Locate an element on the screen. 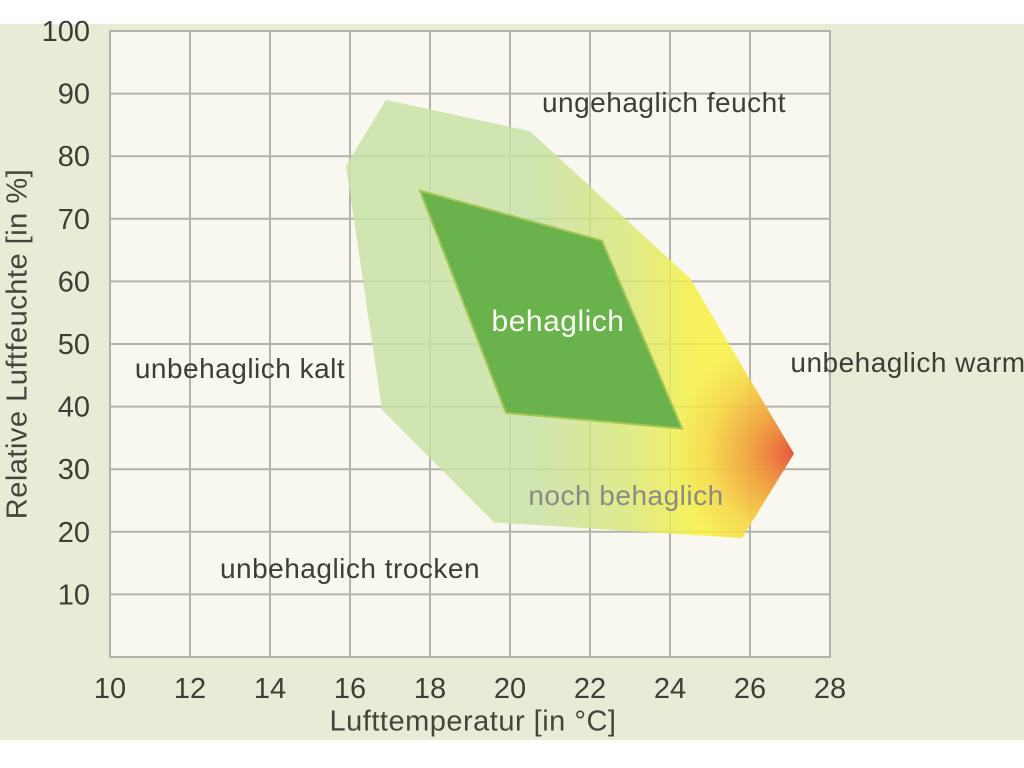 The image size is (1024, 768). x-tick-label: 18 is located at coordinates (430, 689).